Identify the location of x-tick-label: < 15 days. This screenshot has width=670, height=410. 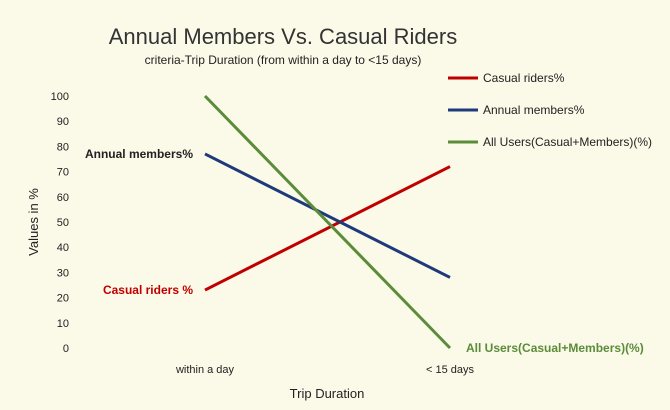
(450, 370).